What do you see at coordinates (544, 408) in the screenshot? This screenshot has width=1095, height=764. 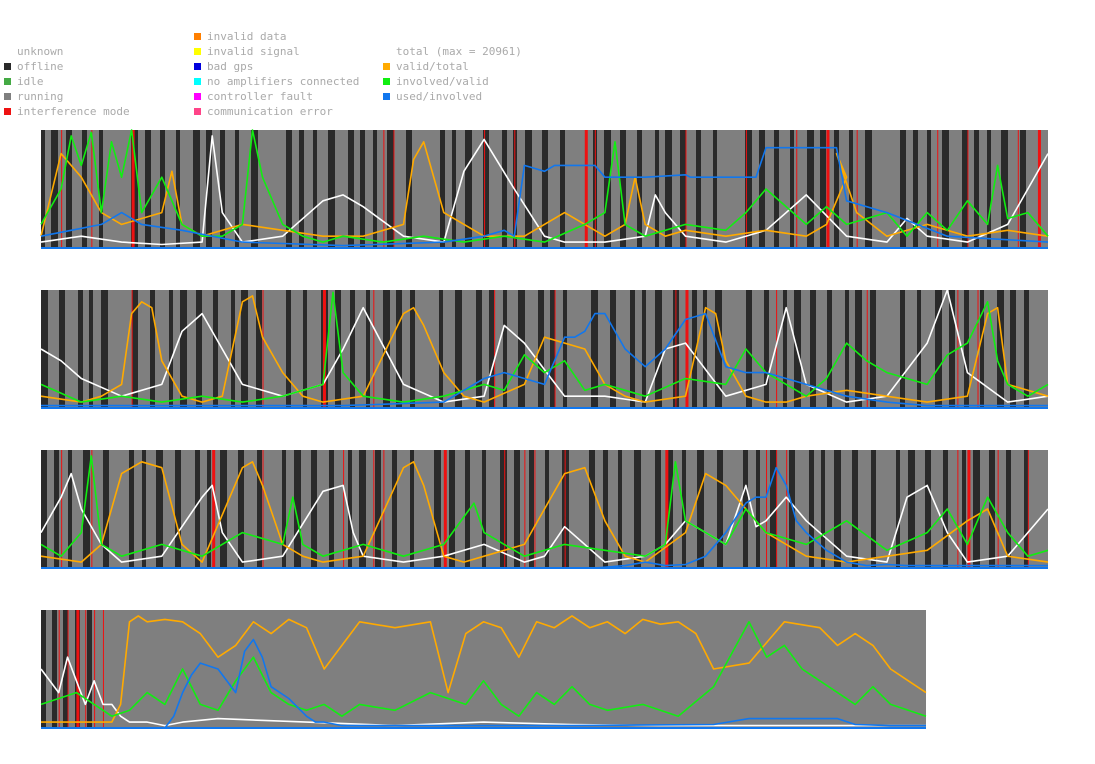 I see `panel-baseline` at bounding box center [544, 408].